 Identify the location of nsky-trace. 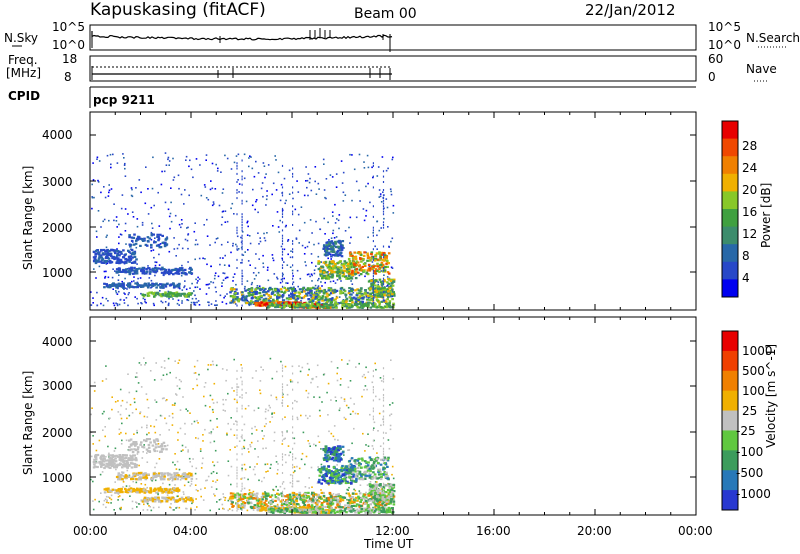
(242, 36).